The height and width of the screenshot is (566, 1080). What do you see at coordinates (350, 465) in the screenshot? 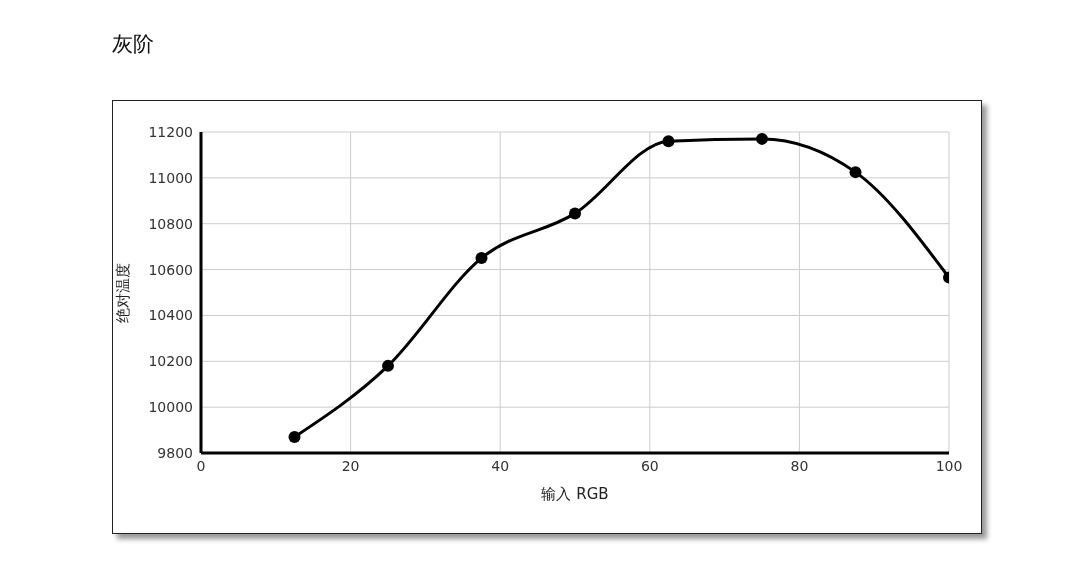
I see `x-tick-label: 20` at bounding box center [350, 465].